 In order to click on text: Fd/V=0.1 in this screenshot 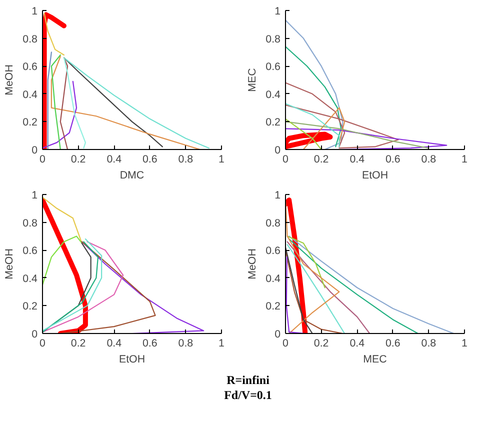, I will do `click(248, 395)`.